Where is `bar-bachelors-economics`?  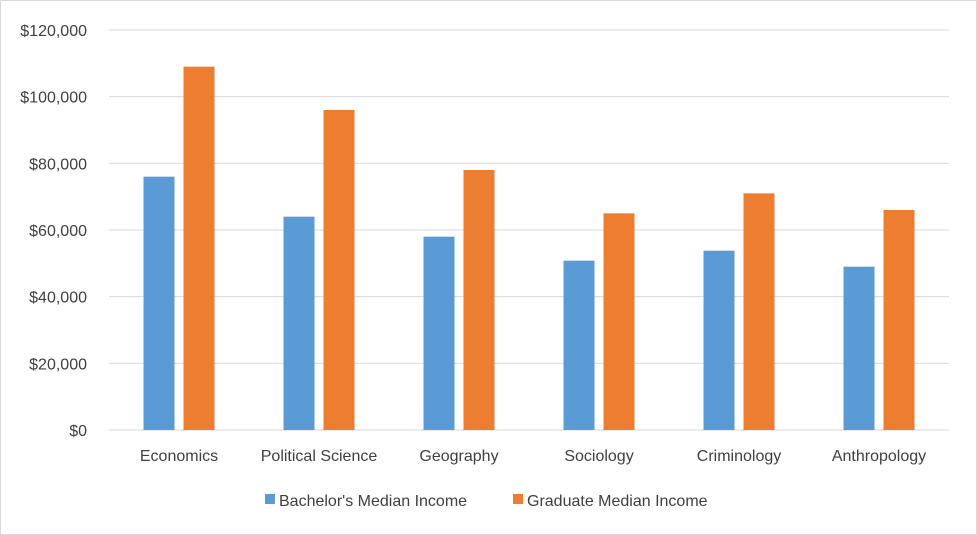 bar-bachelors-economics is located at coordinates (159, 303).